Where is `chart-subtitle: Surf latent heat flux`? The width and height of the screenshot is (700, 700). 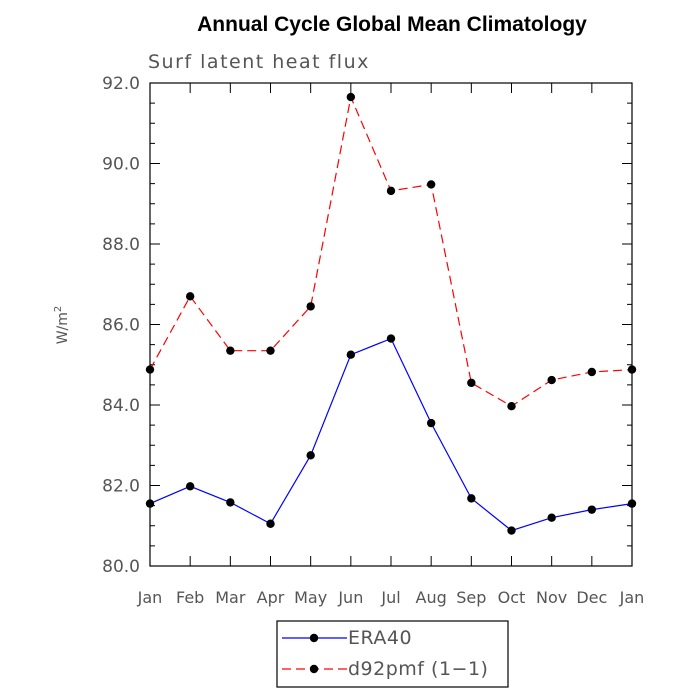 chart-subtitle: Surf latent heat flux is located at coordinates (259, 62).